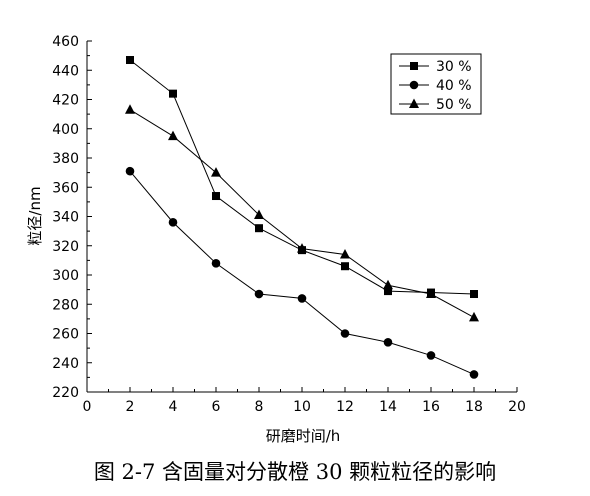 The width and height of the screenshot is (590, 496). What do you see at coordinates (295, 472) in the screenshot?
I see `figure-caption: 图 2-7 含固量对分散橙 30 颗粒粒径的影响` at bounding box center [295, 472].